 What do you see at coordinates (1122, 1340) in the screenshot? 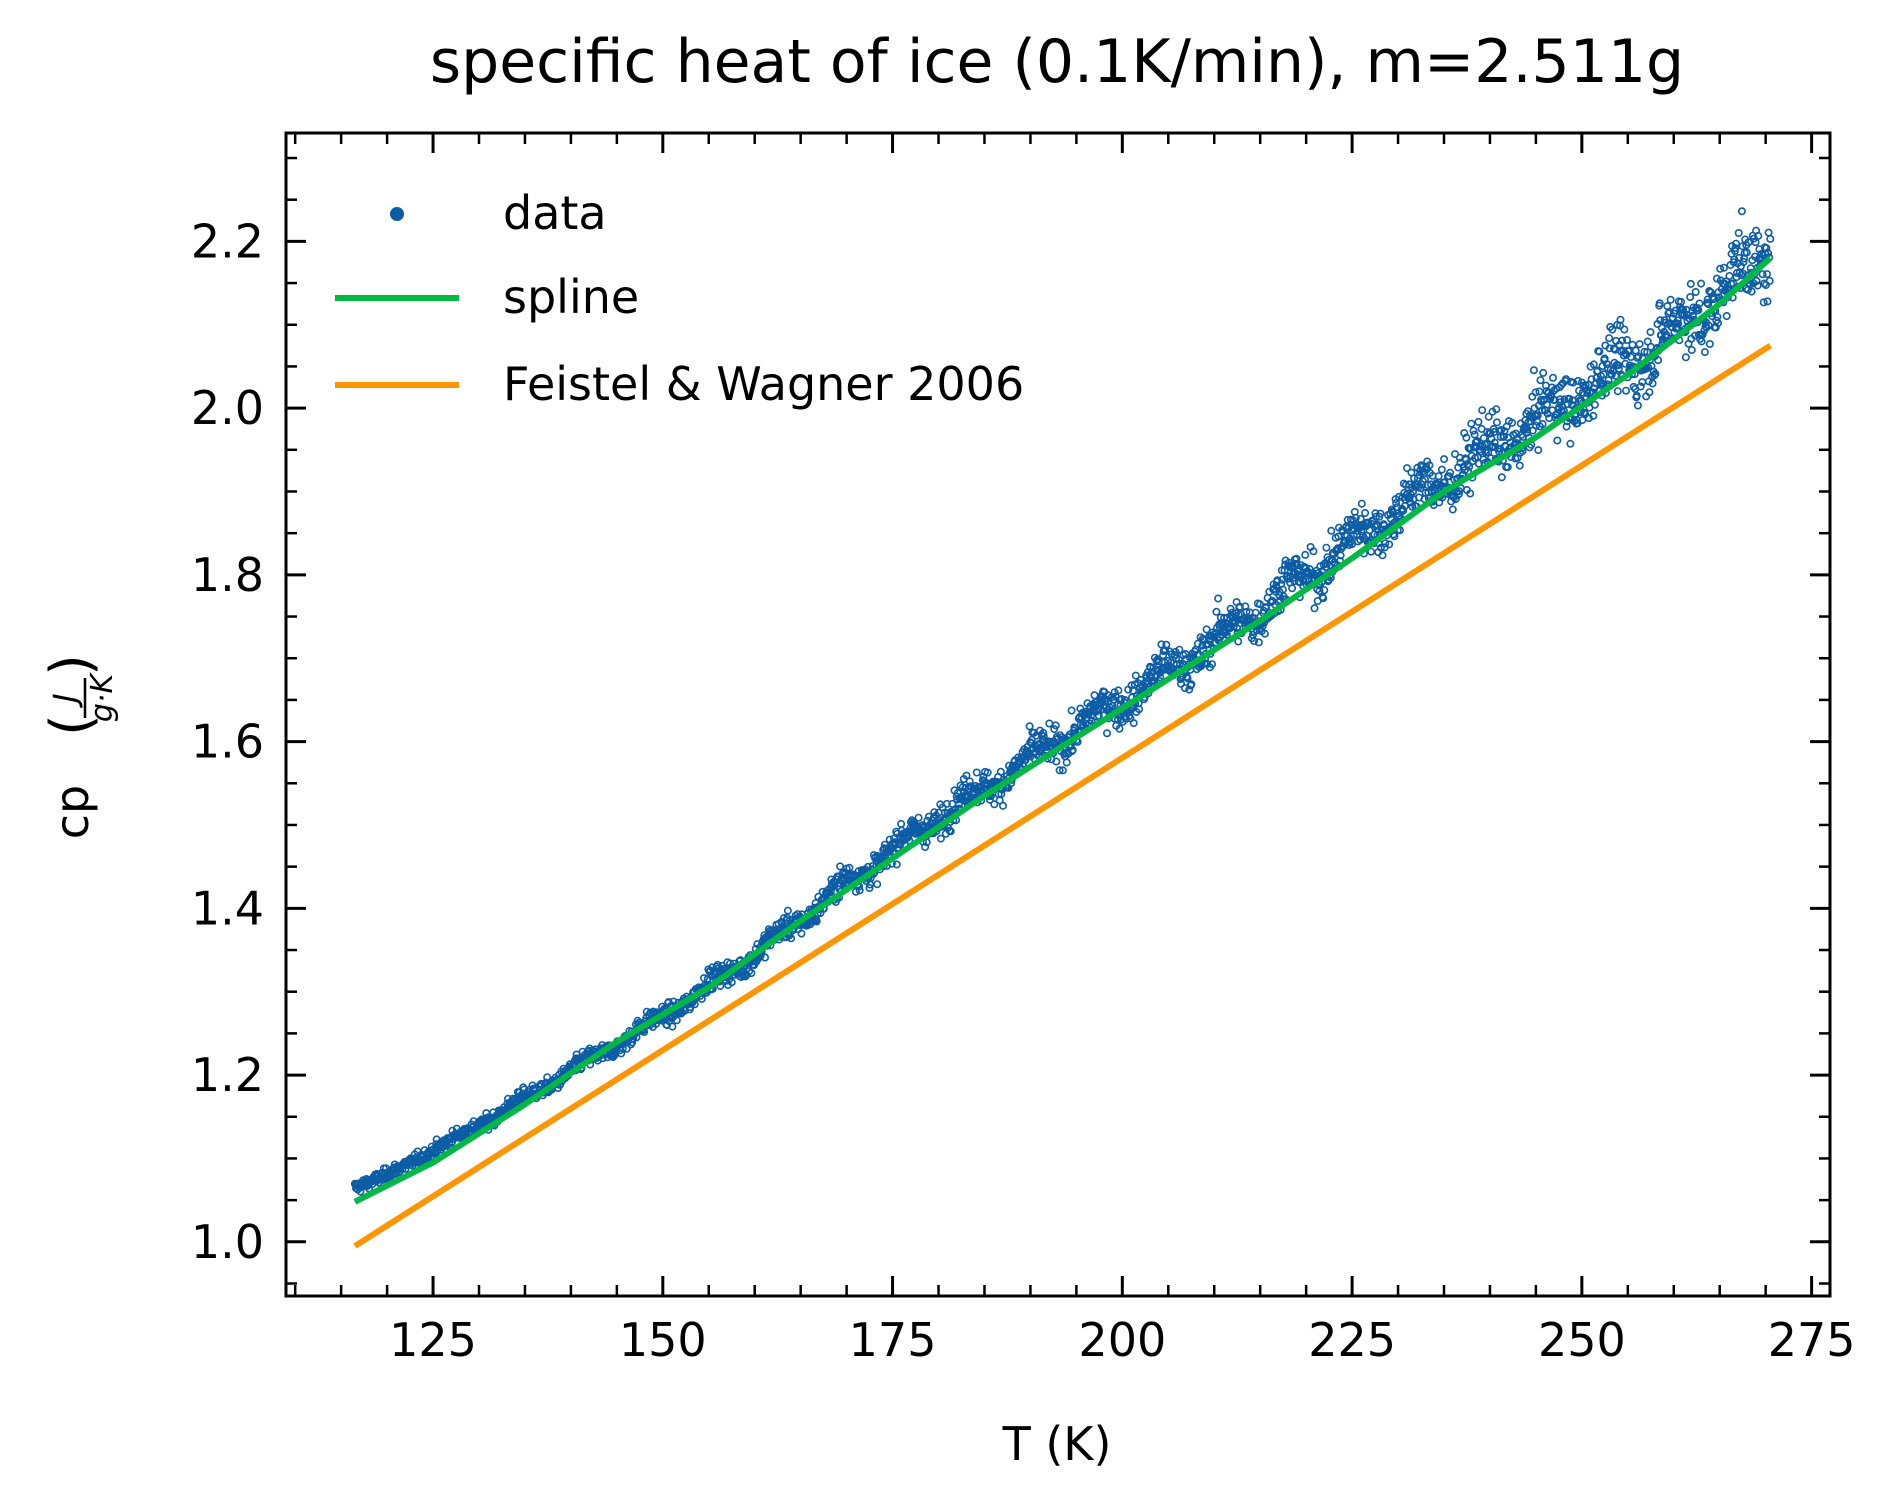
I see `x-tick-labels: 125 150 175 200 225 250 275` at bounding box center [1122, 1340].